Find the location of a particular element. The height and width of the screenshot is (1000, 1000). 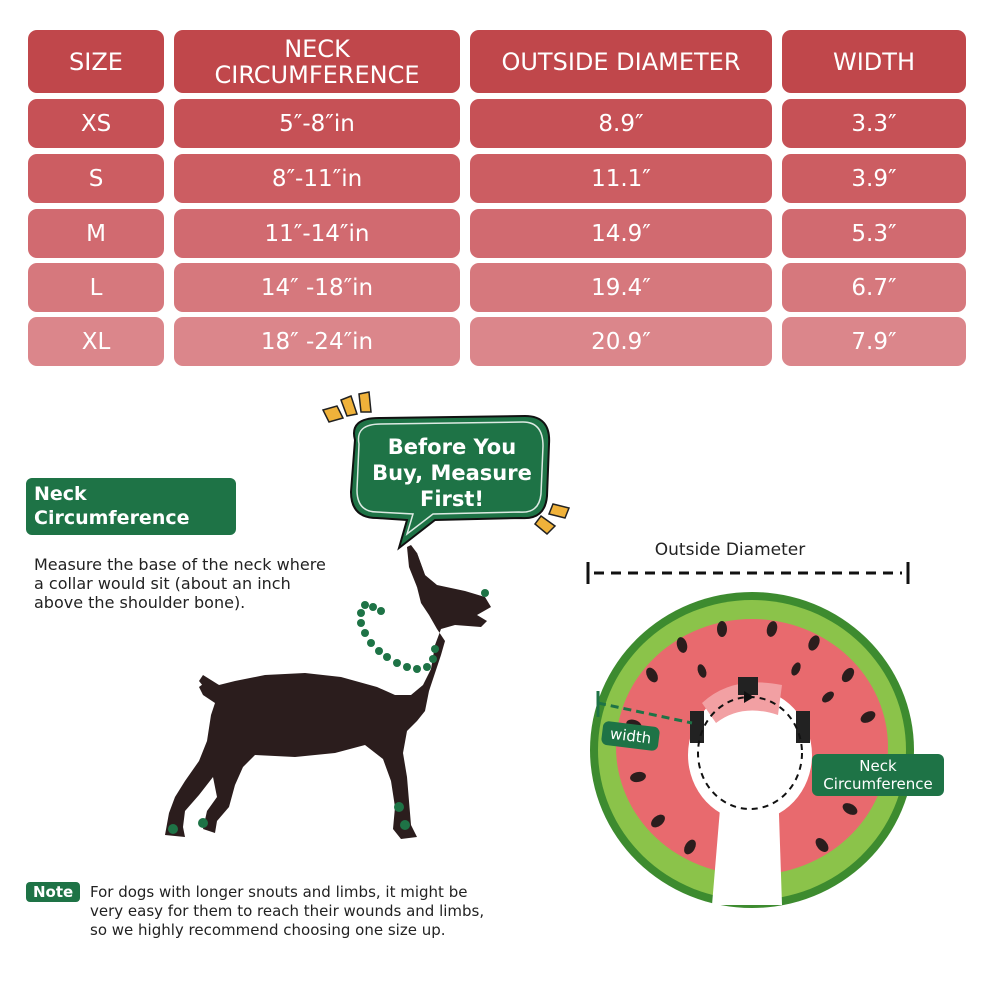

watermelon-collar-icon is located at coordinates (752, 750).